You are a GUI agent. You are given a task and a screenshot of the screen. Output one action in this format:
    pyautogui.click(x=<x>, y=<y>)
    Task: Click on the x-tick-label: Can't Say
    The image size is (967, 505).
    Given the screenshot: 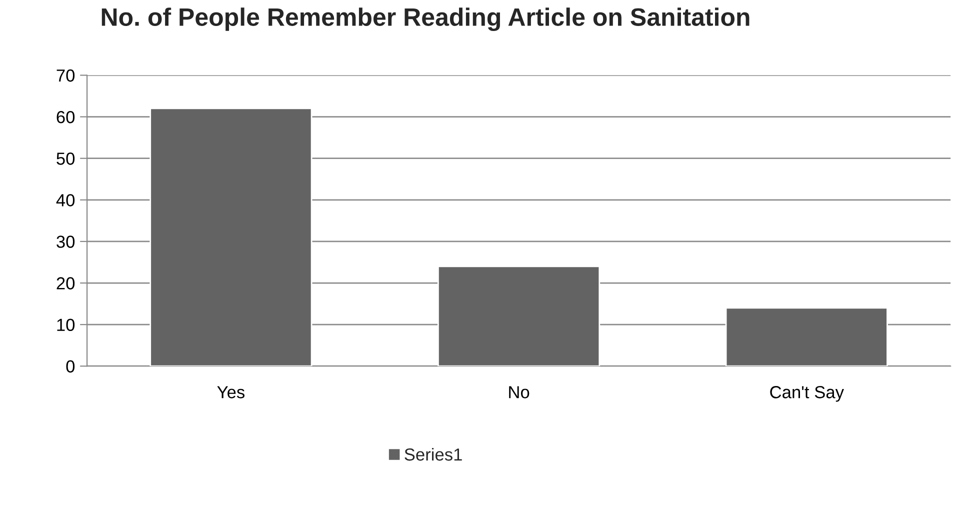 What is the action you would take?
    pyautogui.click(x=807, y=394)
    